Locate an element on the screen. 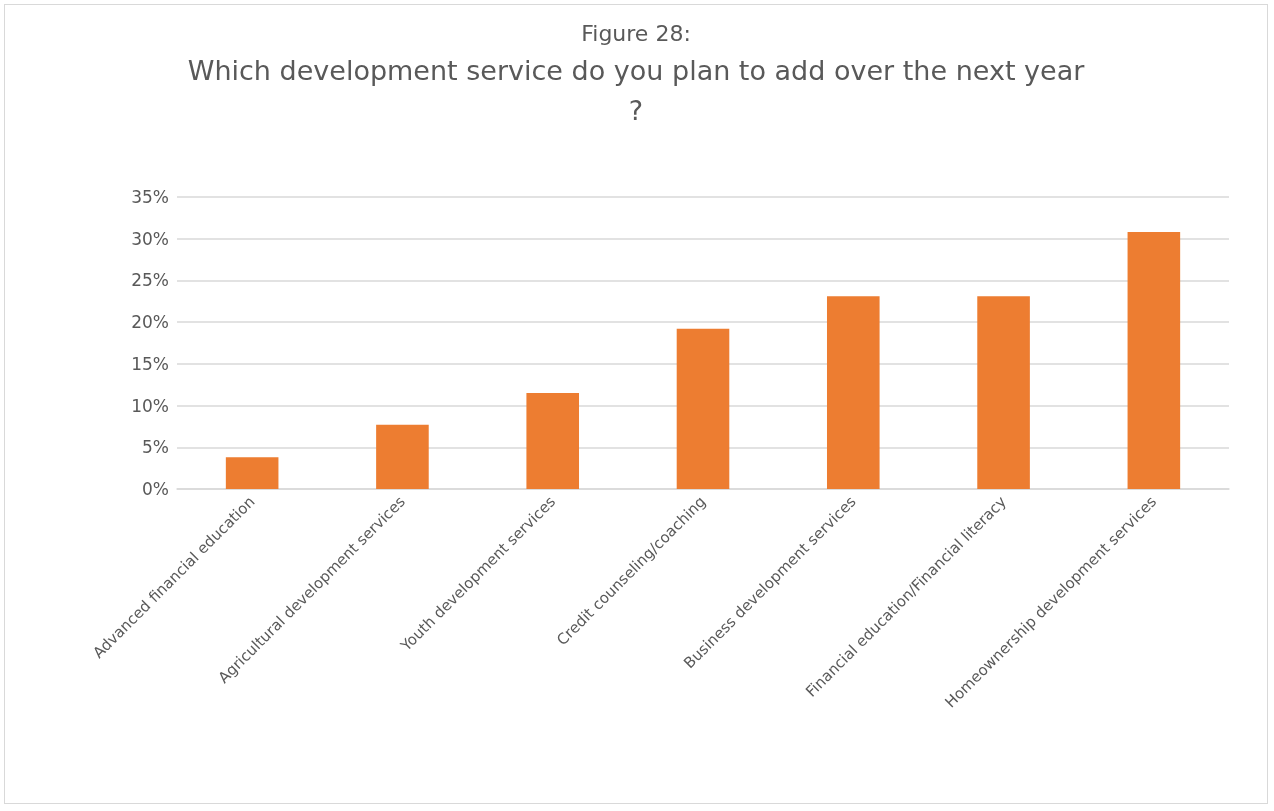 The height and width of the screenshot is (811, 1274). y-tick-label: 25% is located at coordinates (150, 280).